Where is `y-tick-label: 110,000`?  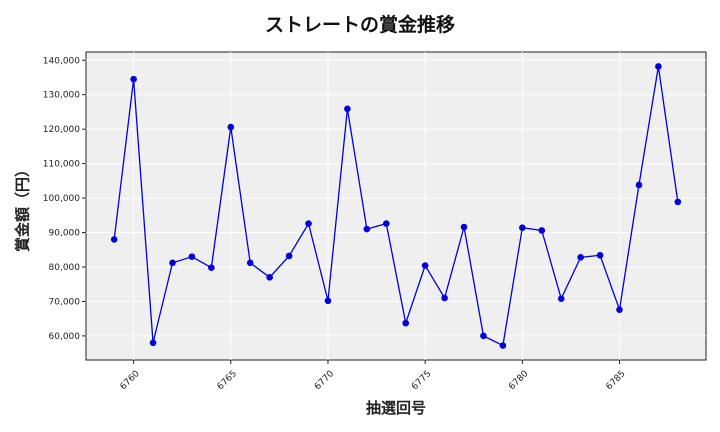
y-tick-label: 110,000 is located at coordinates (61, 165).